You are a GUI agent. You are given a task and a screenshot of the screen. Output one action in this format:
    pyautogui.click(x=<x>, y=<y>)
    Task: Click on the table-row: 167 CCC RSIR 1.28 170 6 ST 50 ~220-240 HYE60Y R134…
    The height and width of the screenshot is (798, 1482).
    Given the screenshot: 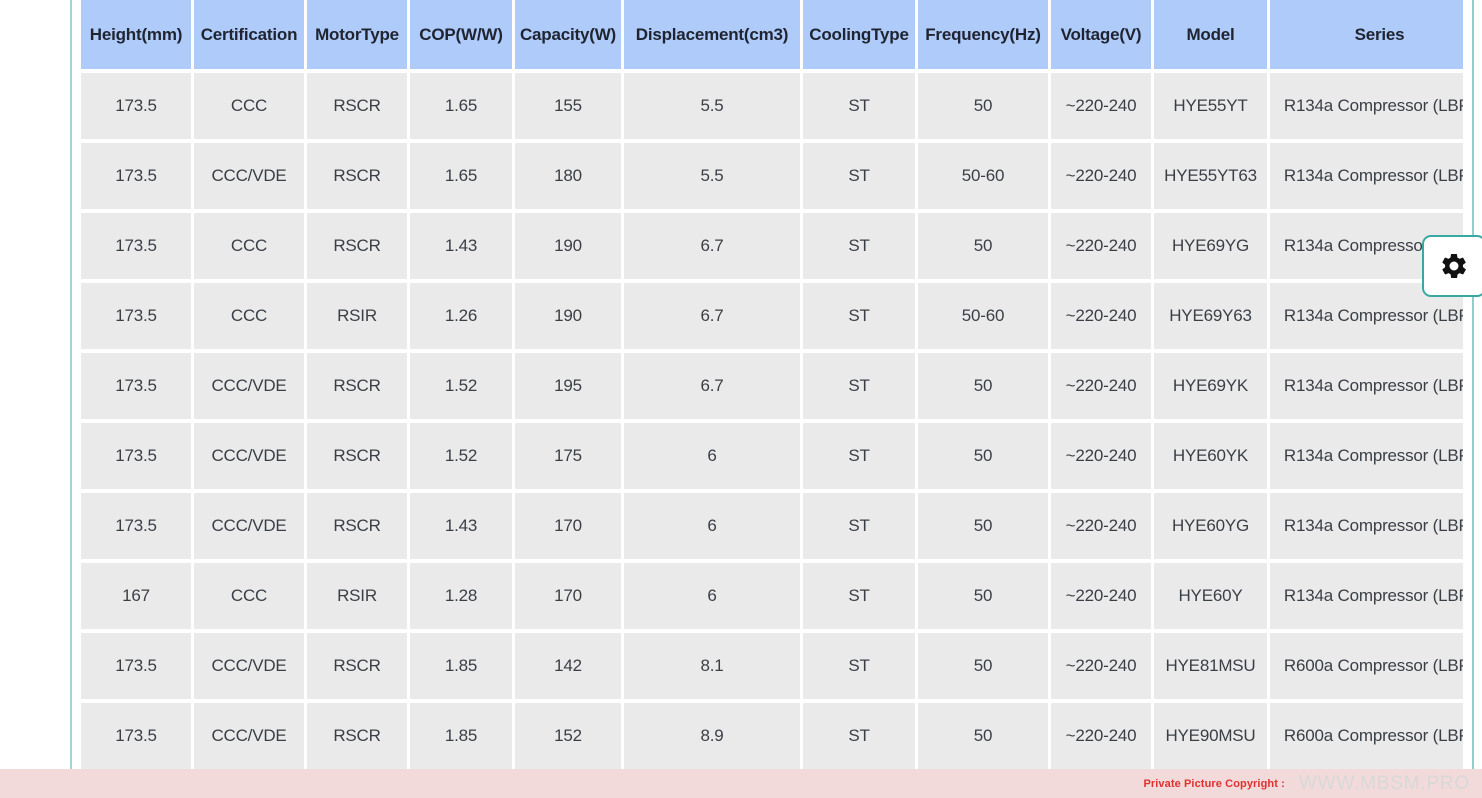 What is the action you would take?
    pyautogui.click(x=772, y=596)
    